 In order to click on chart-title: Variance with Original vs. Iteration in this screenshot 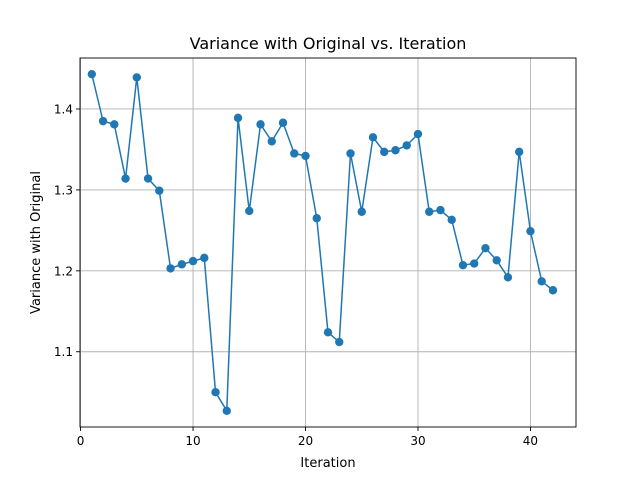, I will do `click(328, 43)`.